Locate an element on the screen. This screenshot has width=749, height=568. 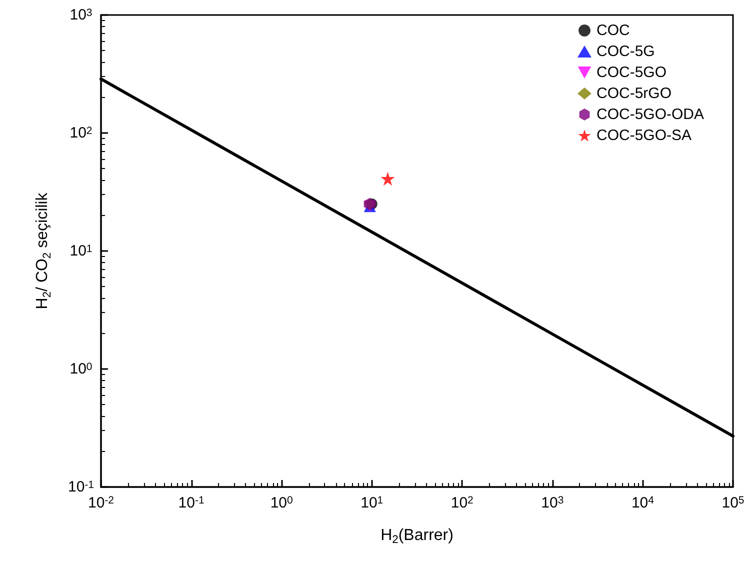
legend-label: COC-5GO-SA is located at coordinates (644, 135).